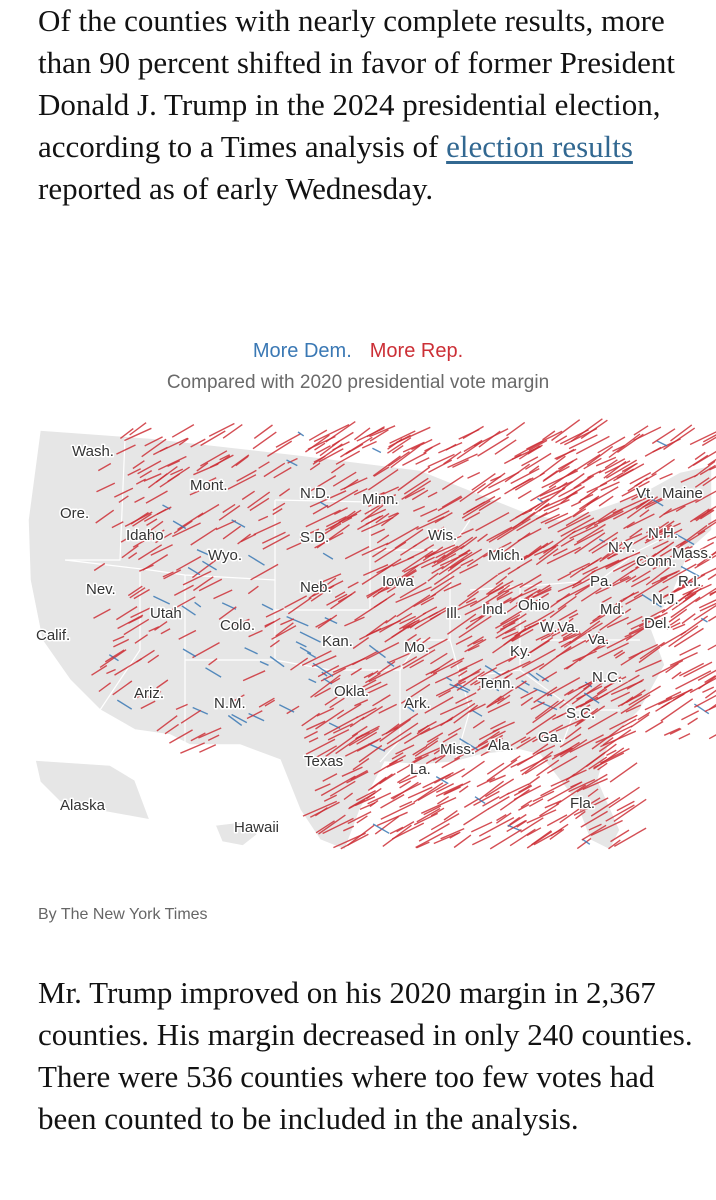  Describe the element at coordinates (665, 599) in the screenshot. I see `state-label: N.J.` at that location.